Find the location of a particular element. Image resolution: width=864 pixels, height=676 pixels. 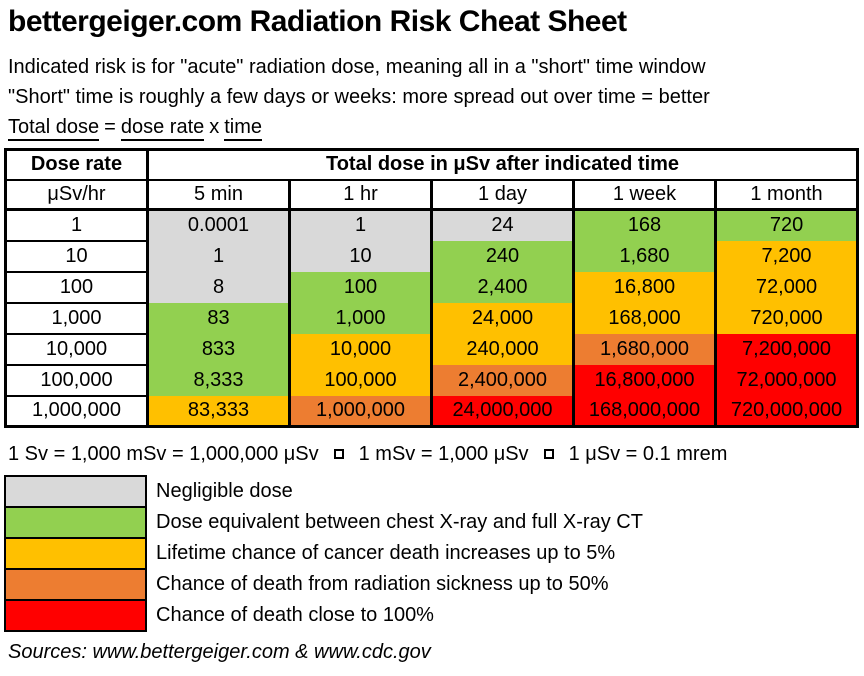

dose-cell: 2,400 is located at coordinates (502, 287).